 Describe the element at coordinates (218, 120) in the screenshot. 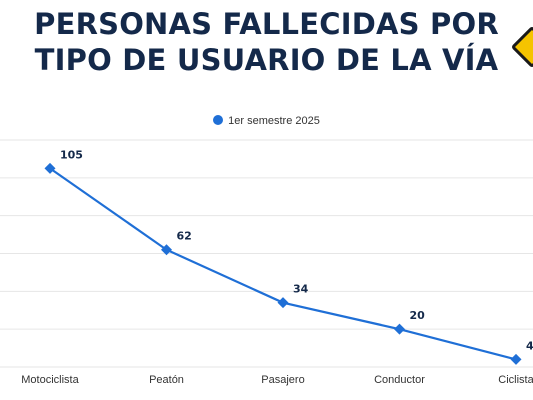

I see `legend-marker` at that location.